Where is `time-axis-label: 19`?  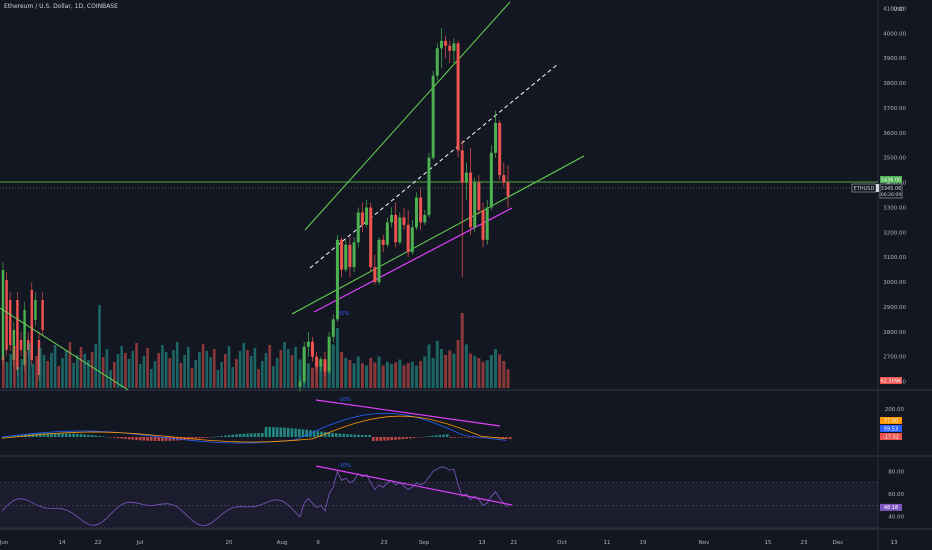
time-axis-label: 19 is located at coordinates (643, 543).